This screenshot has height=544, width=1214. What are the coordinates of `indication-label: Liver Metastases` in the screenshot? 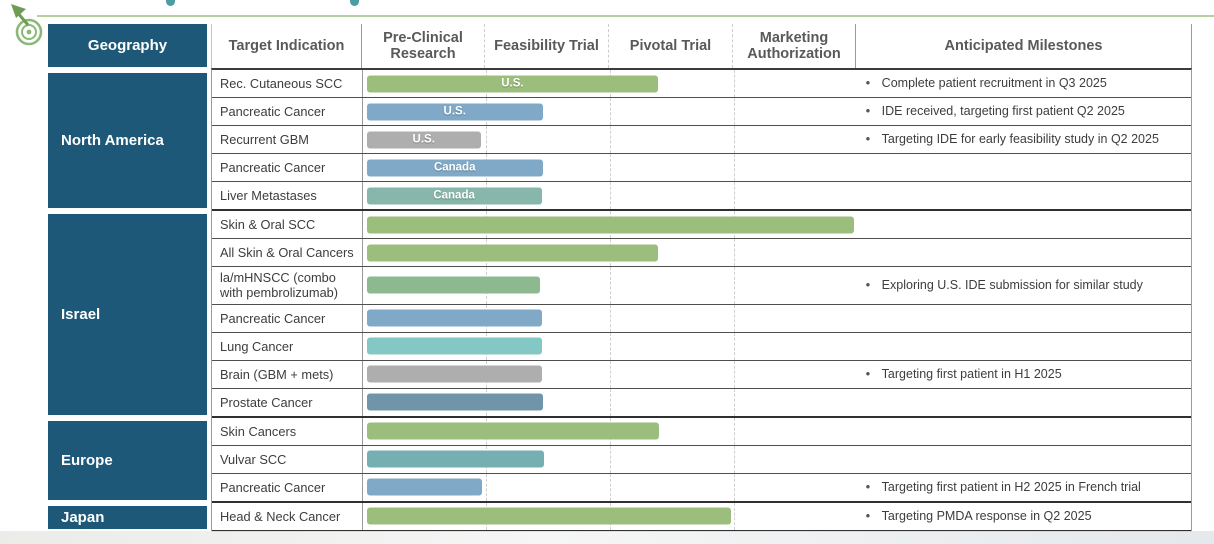 It's located at (268, 195).